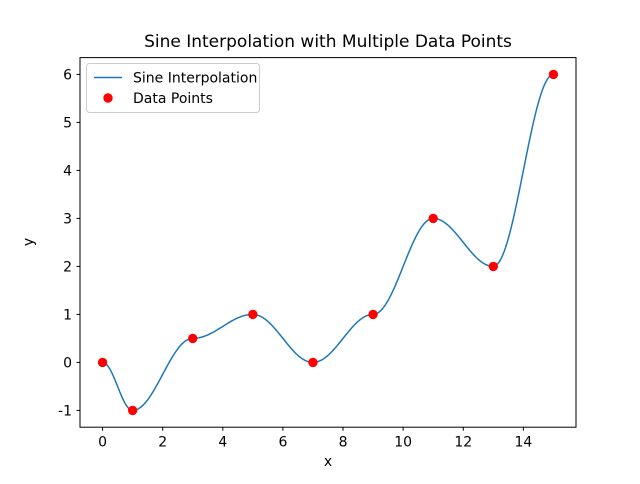  I want to click on y-tick-label: 1, so click(67, 315).